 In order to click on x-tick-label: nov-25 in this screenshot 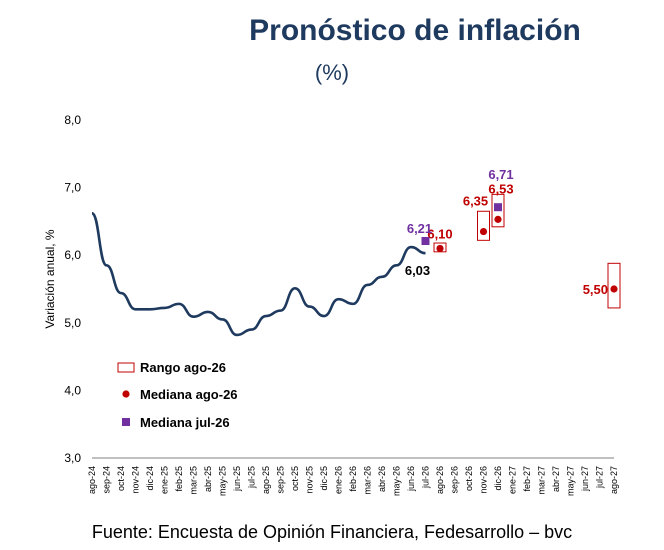, I will do `click(310, 480)`.